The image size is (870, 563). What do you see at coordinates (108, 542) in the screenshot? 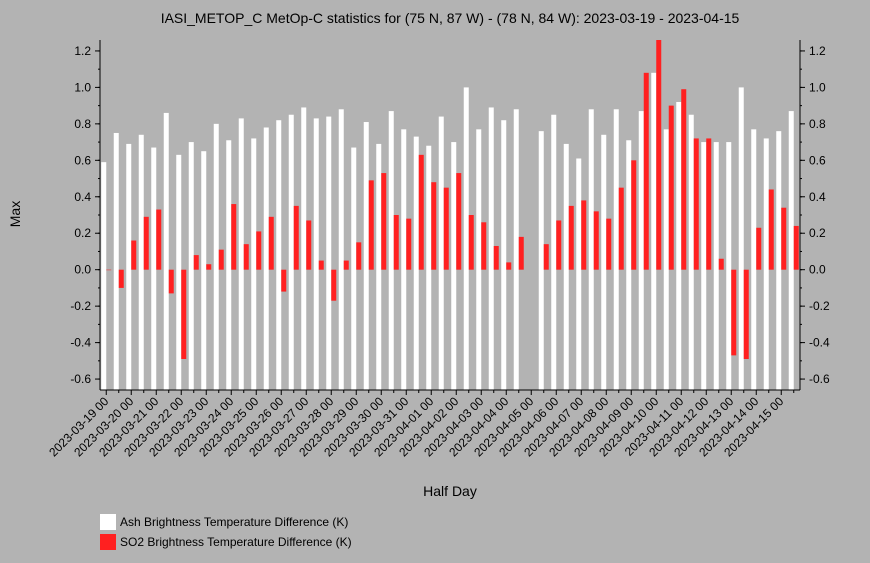
I see `legend-swatch-so2` at bounding box center [108, 542].